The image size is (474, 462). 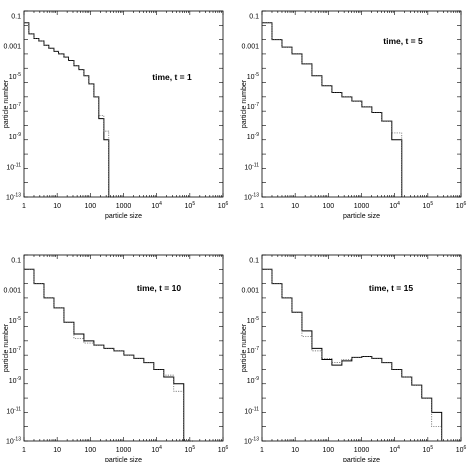 What do you see at coordinates (159, 288) in the screenshot?
I see `time-annotation: time, t = 10` at bounding box center [159, 288].